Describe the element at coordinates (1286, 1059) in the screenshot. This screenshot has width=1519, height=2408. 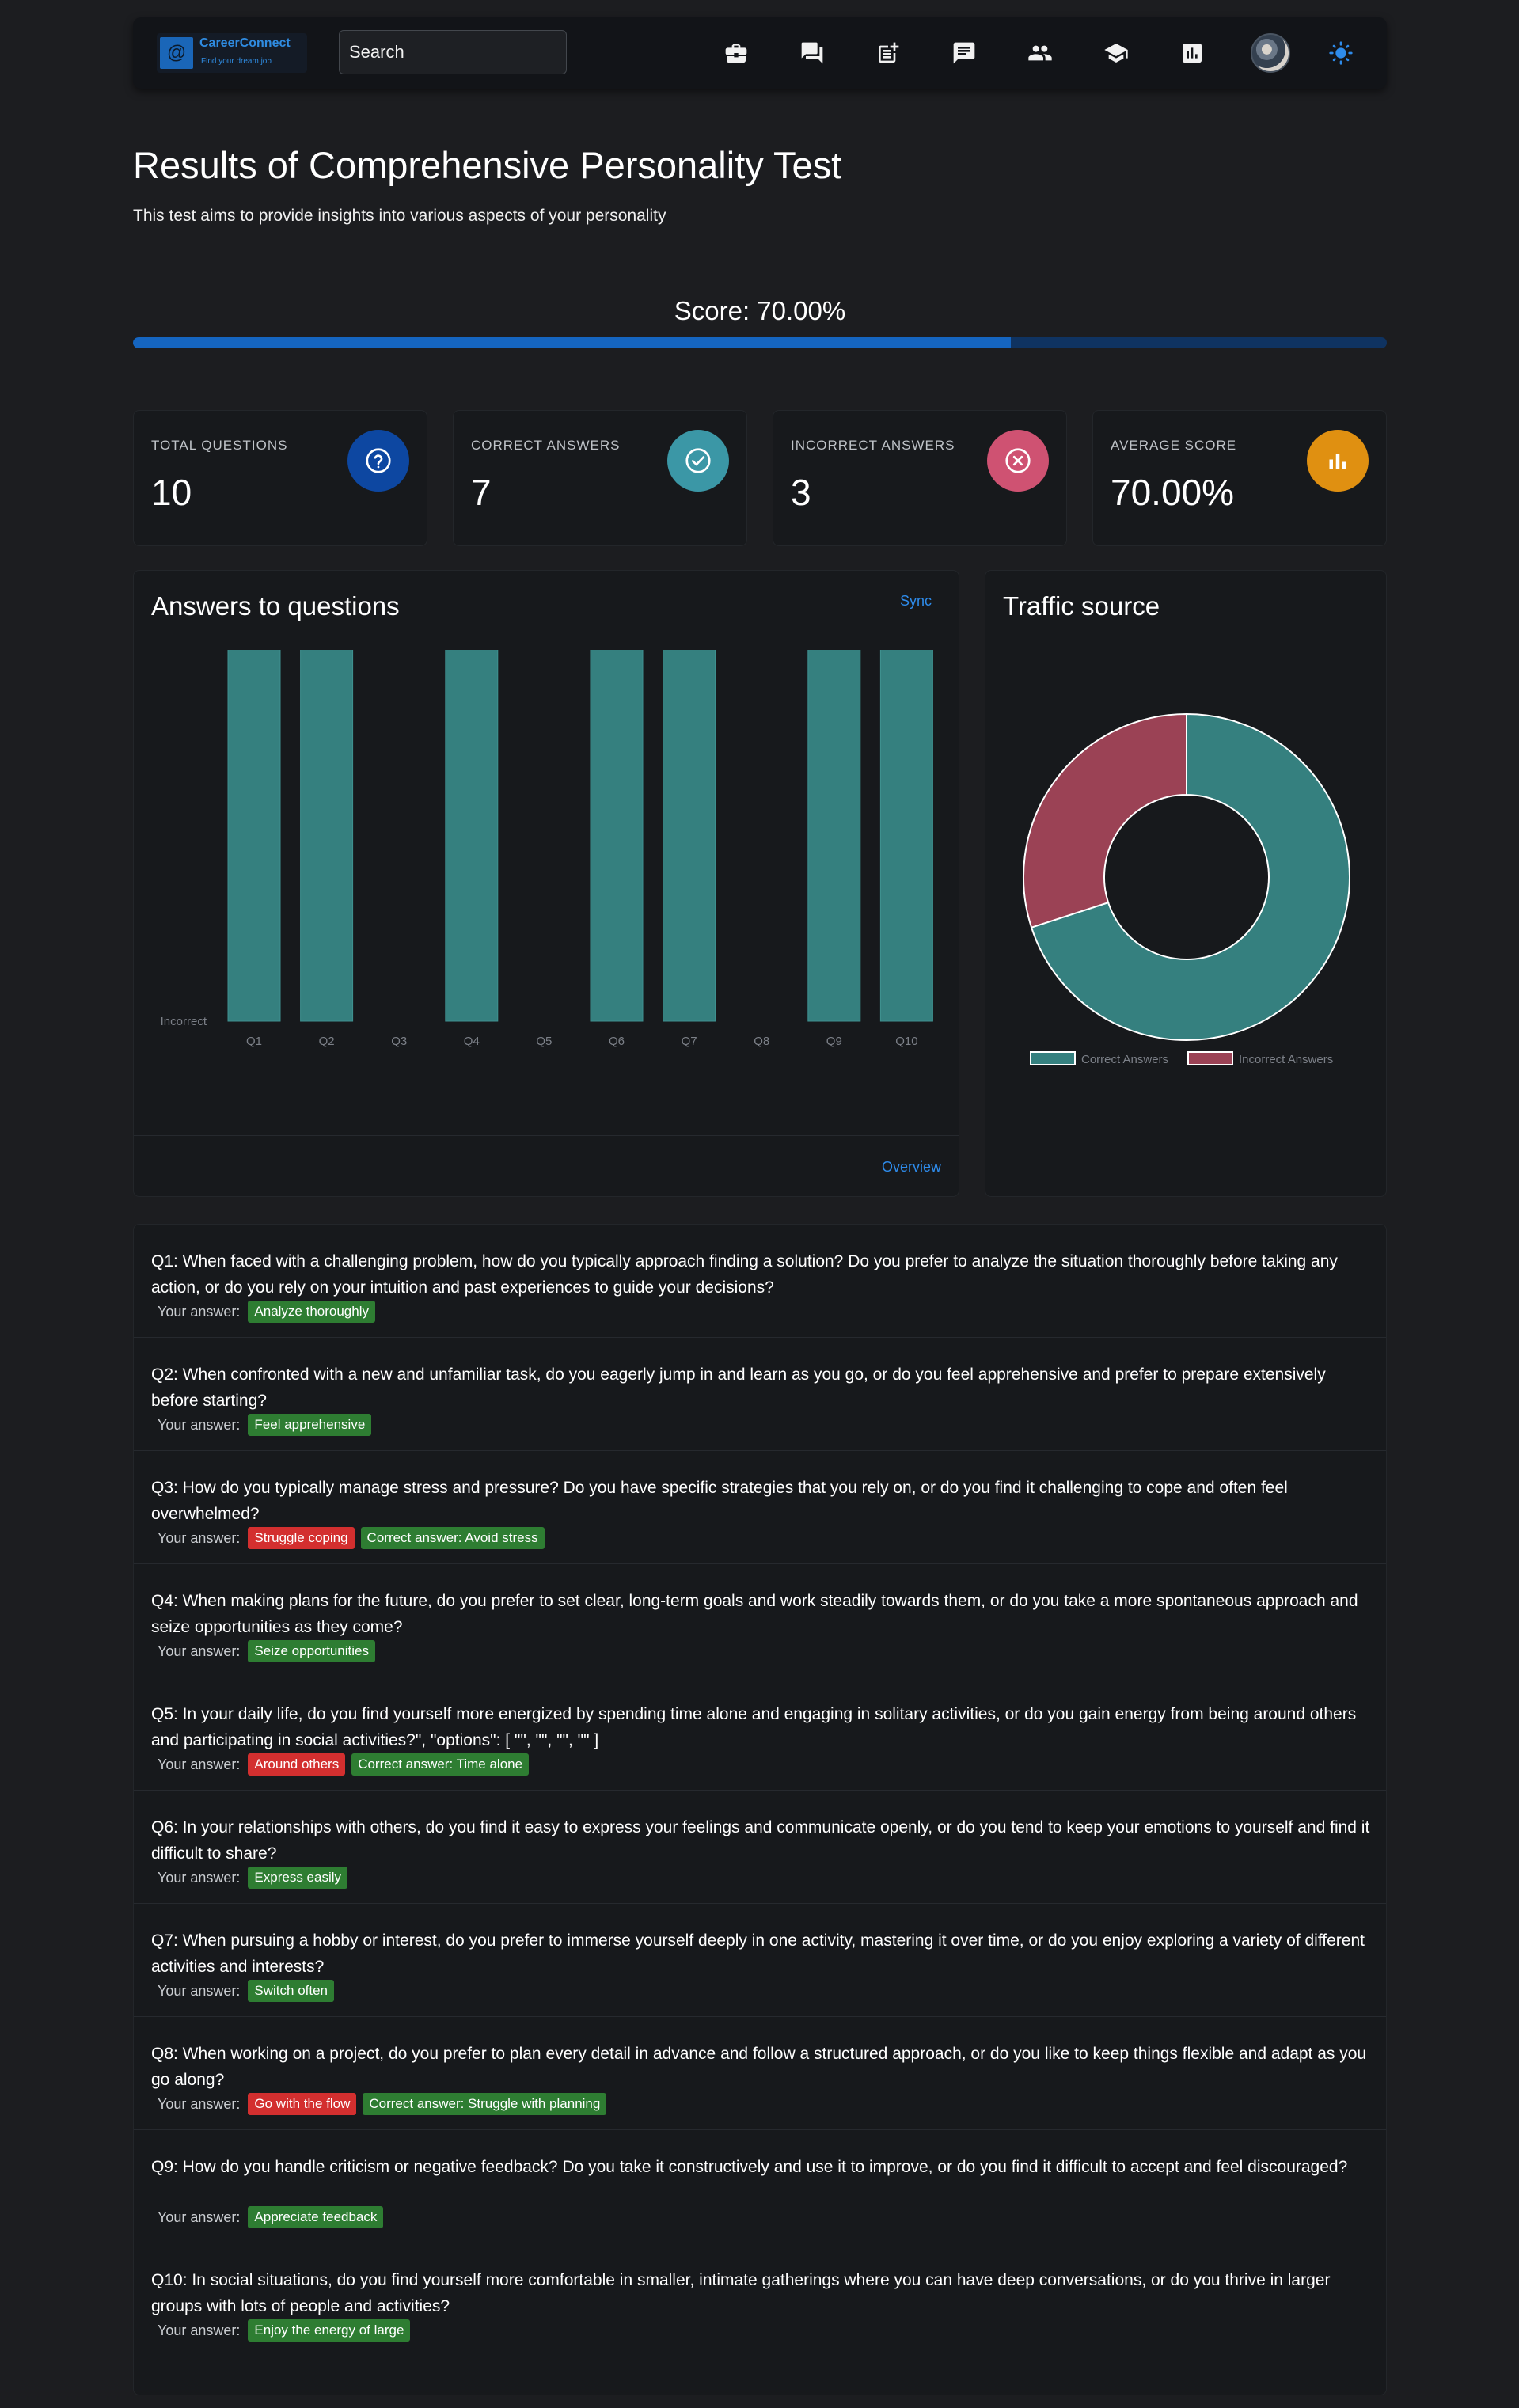
I see `legend-label: Incorrect Answers` at that location.